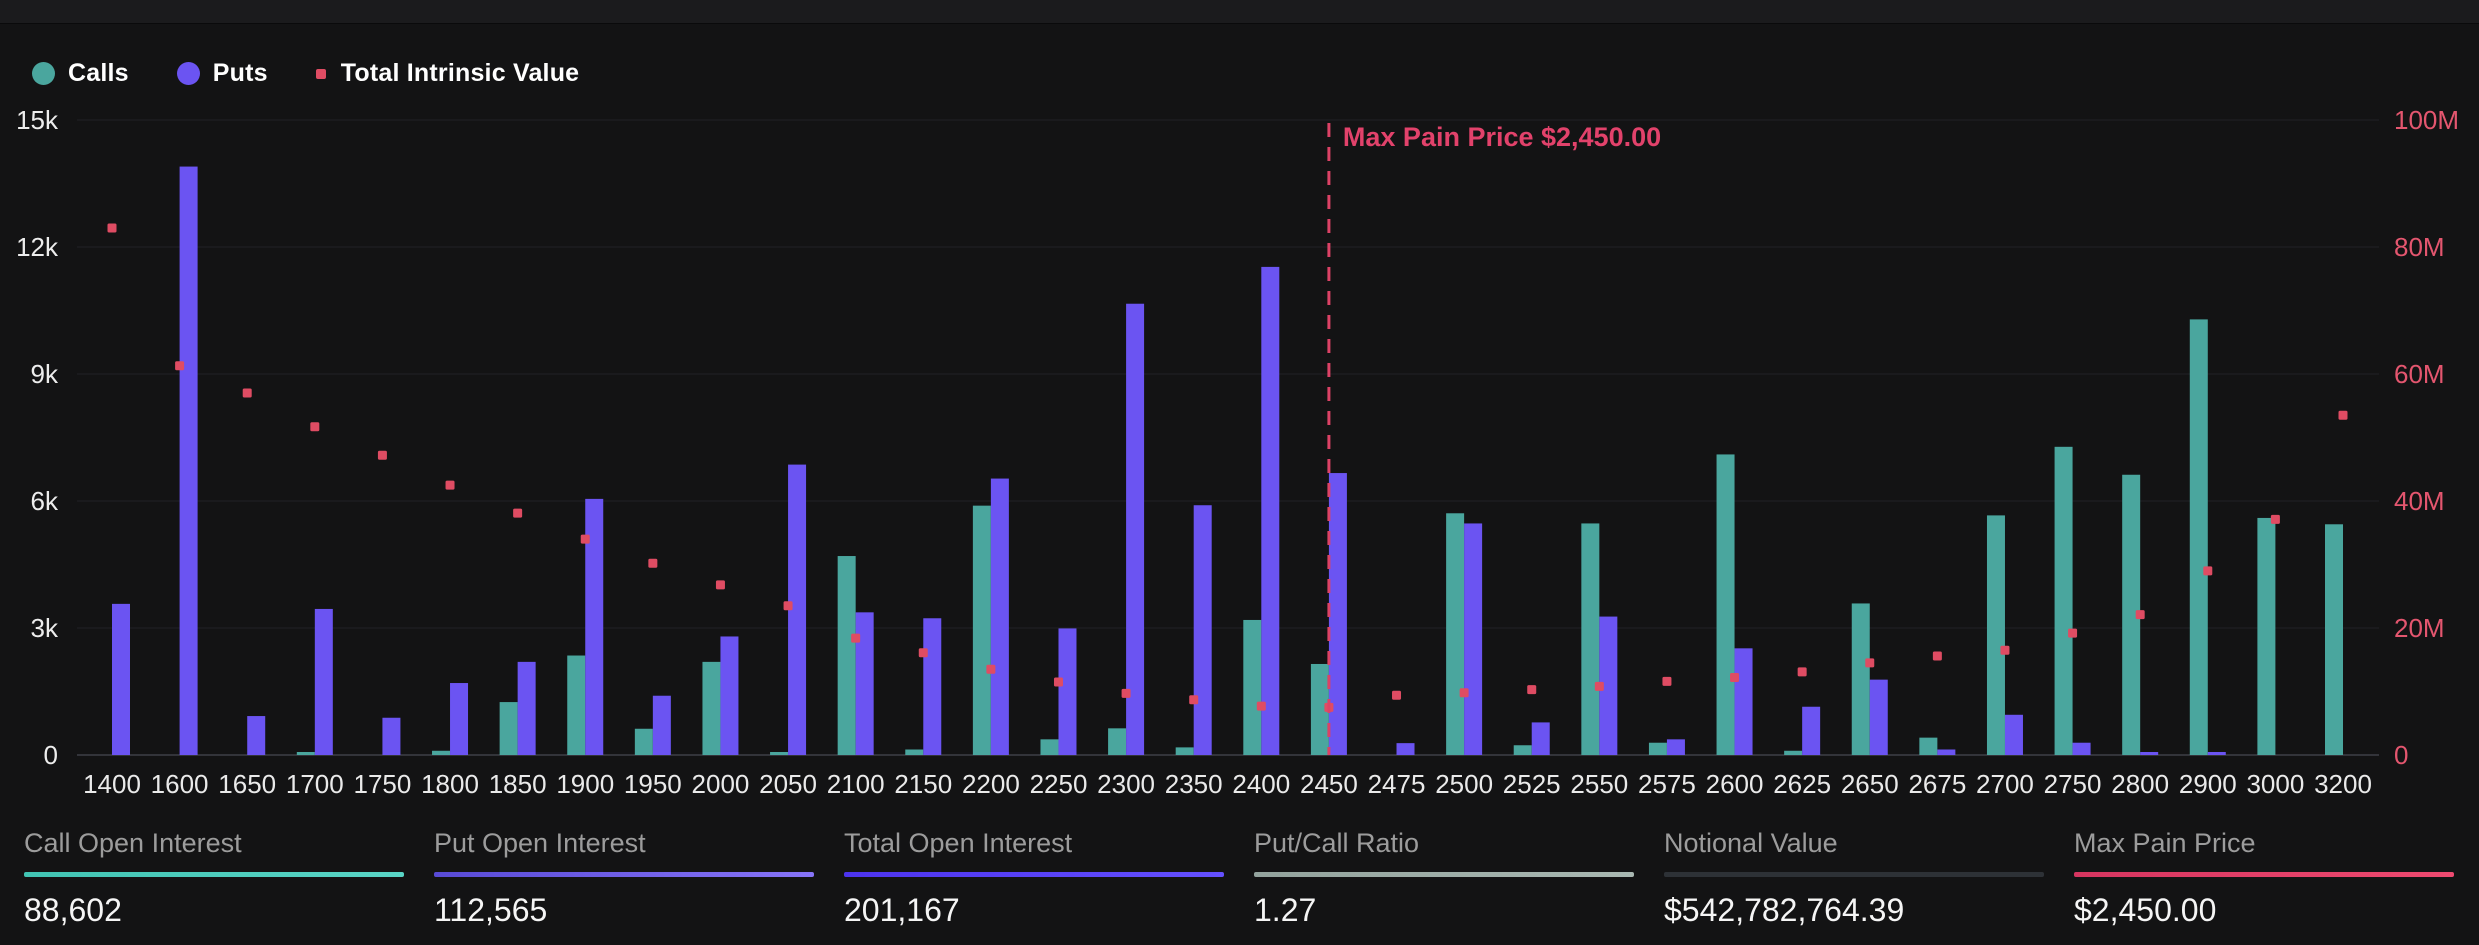  Describe the element at coordinates (2401, 755) in the screenshot. I see `right-axis-tick-label: 0` at that location.